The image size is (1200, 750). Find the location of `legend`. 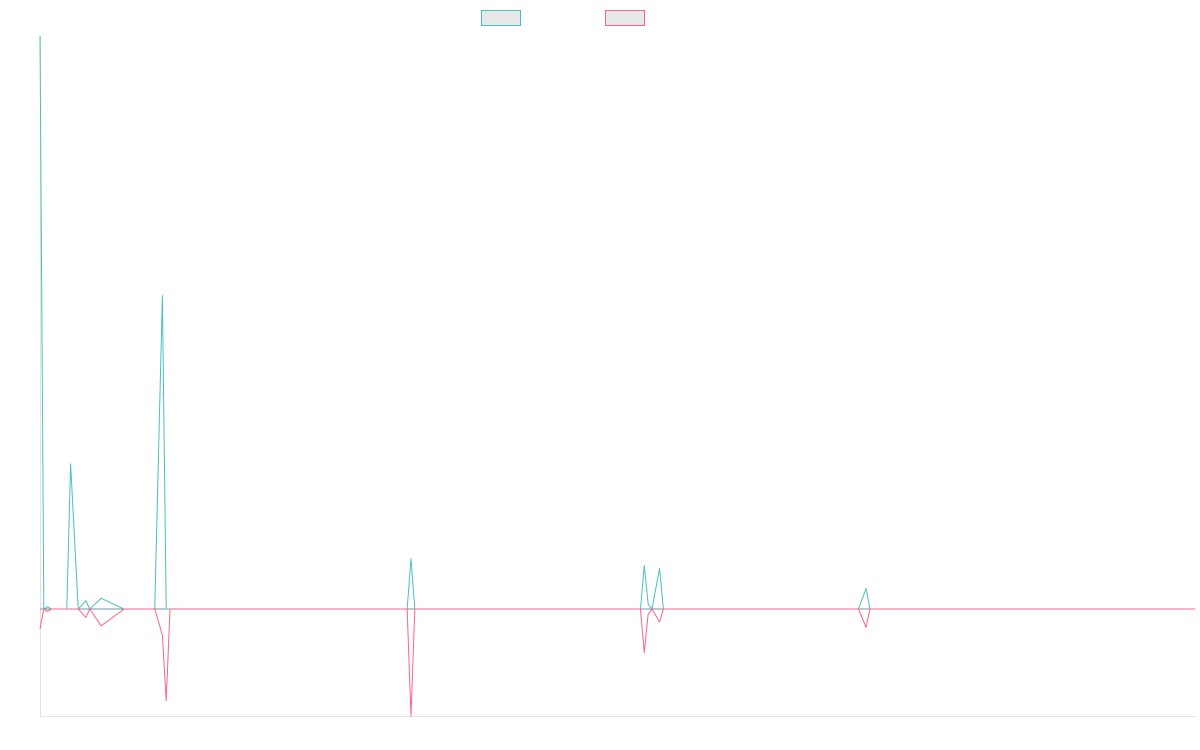

legend is located at coordinates (563, 18).